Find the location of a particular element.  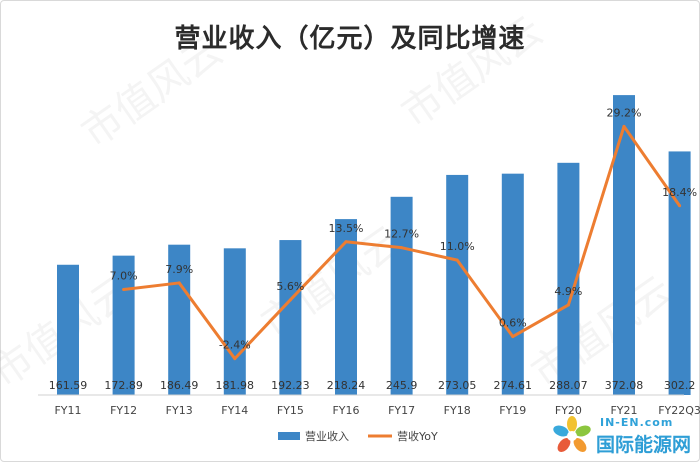

x-tick-label: FY15 is located at coordinates (290, 410).